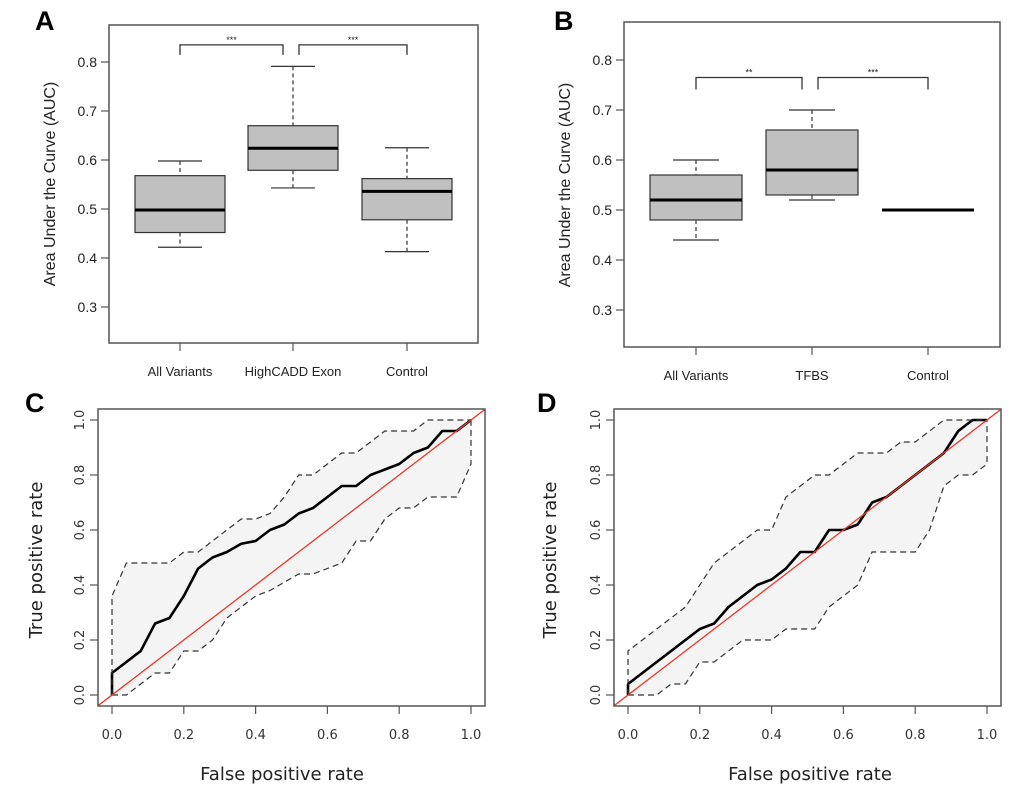 The image size is (1024, 796). I want to click on mean-roc-line, so click(291, 556).